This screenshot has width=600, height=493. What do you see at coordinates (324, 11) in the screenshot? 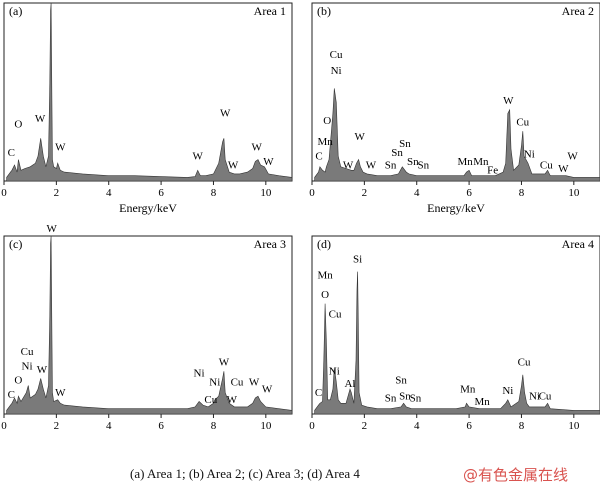
I see `panel-label: (b)` at bounding box center [324, 11].